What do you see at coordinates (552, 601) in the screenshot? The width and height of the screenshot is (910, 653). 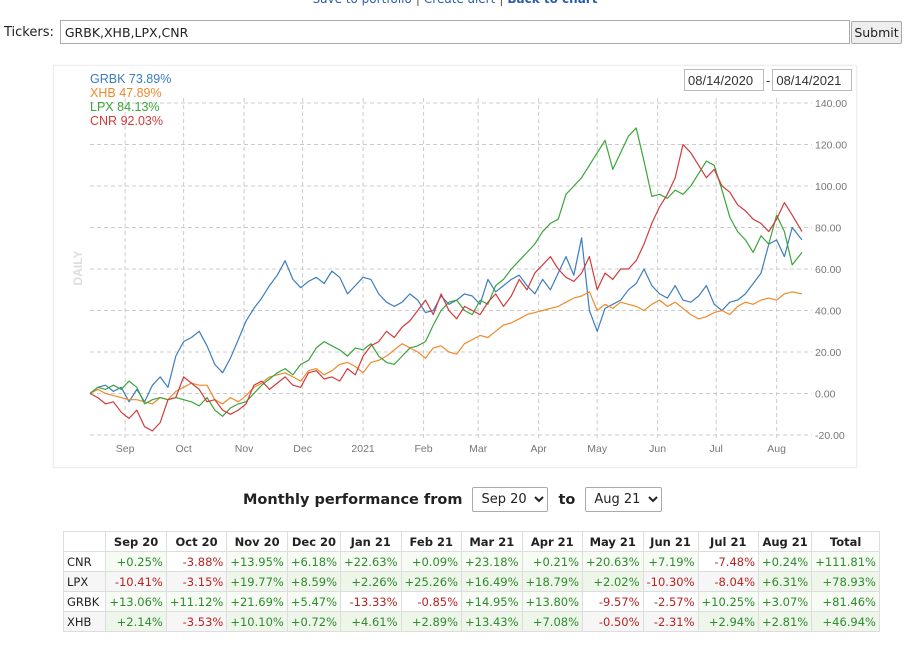 I see `performance-cell: +13.80%` at bounding box center [552, 601].